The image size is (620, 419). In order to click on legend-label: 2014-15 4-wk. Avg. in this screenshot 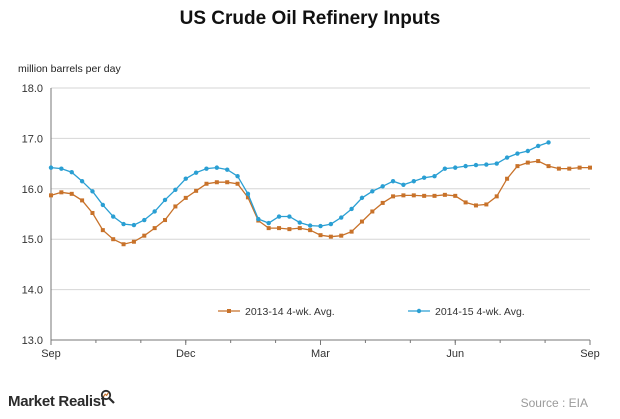, I will do `click(480, 312)`.